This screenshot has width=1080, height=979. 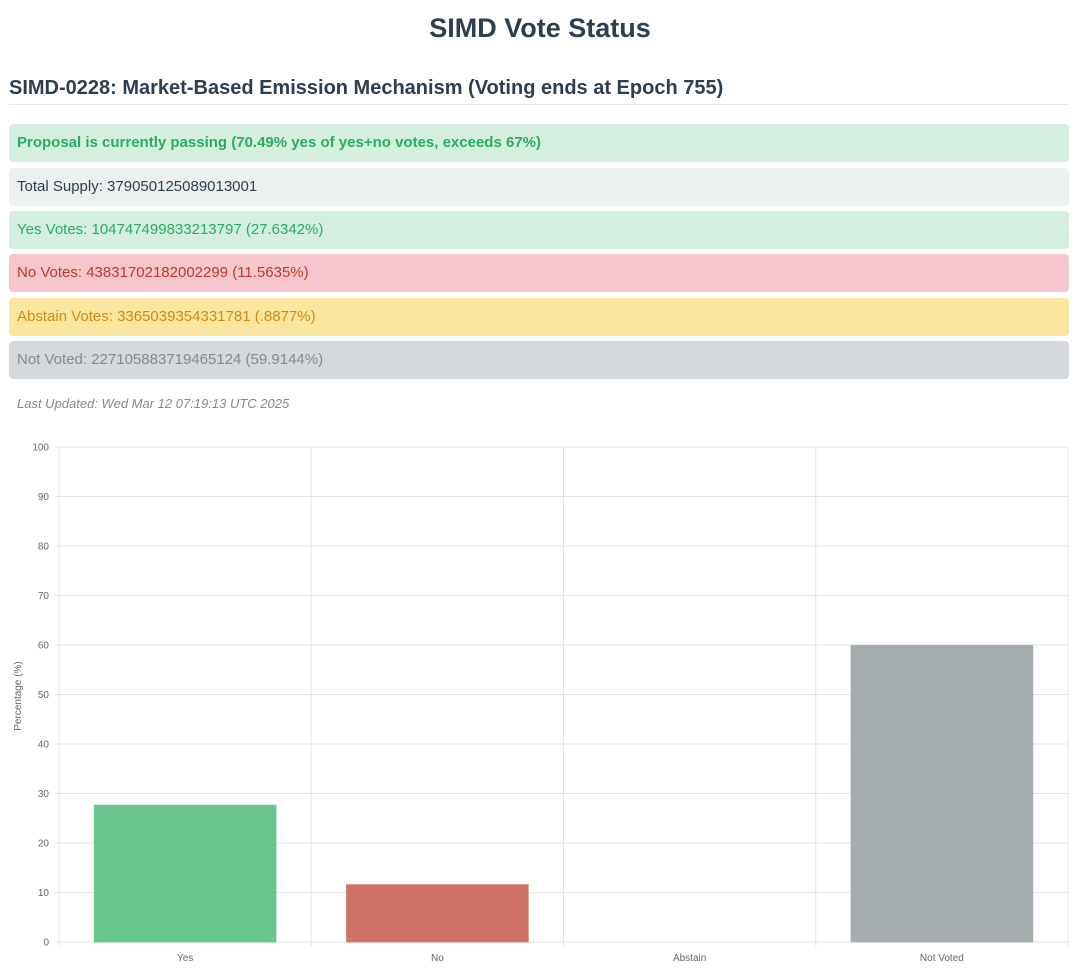 What do you see at coordinates (185, 958) in the screenshot?
I see `x-tick-label-yes: Yes` at bounding box center [185, 958].